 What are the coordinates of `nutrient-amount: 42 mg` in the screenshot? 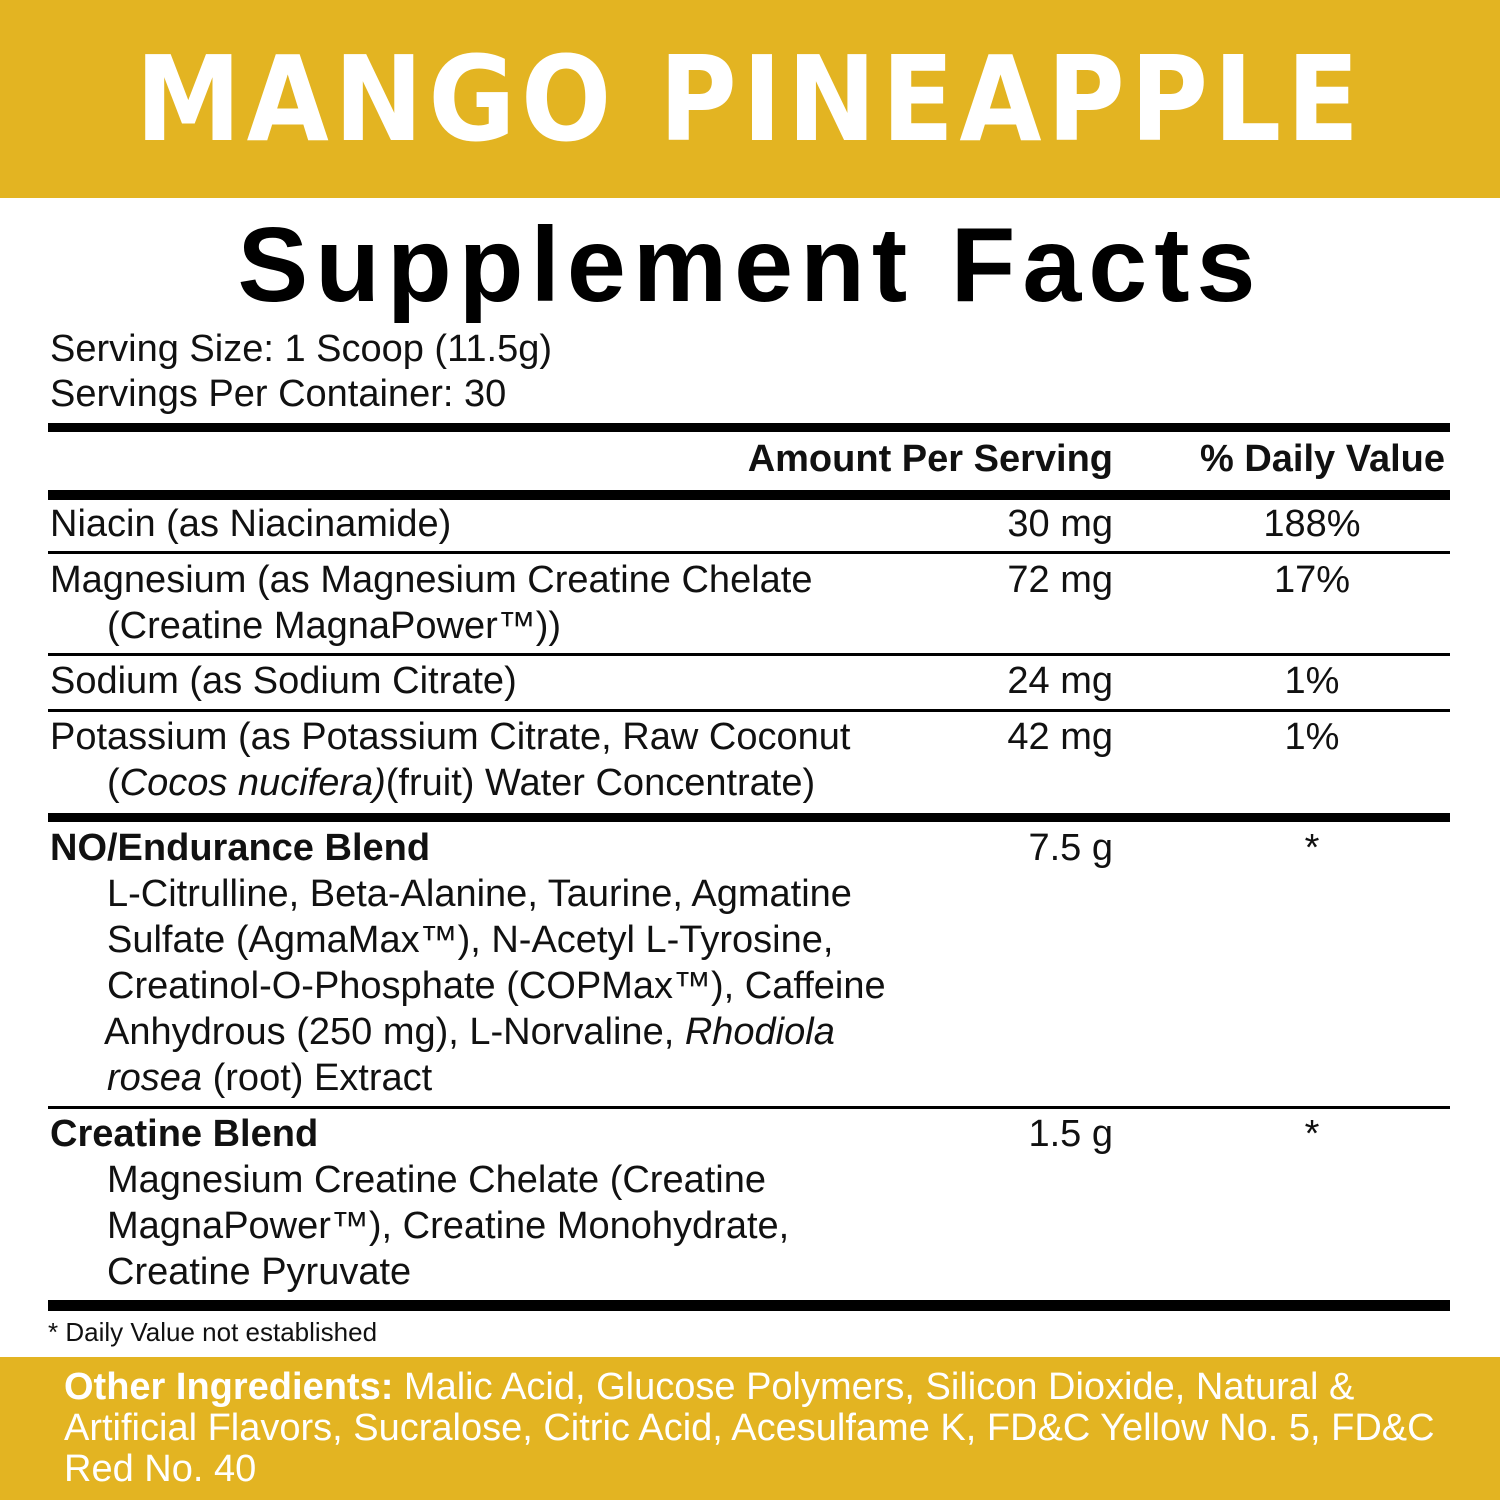 It's located at (1060, 737).